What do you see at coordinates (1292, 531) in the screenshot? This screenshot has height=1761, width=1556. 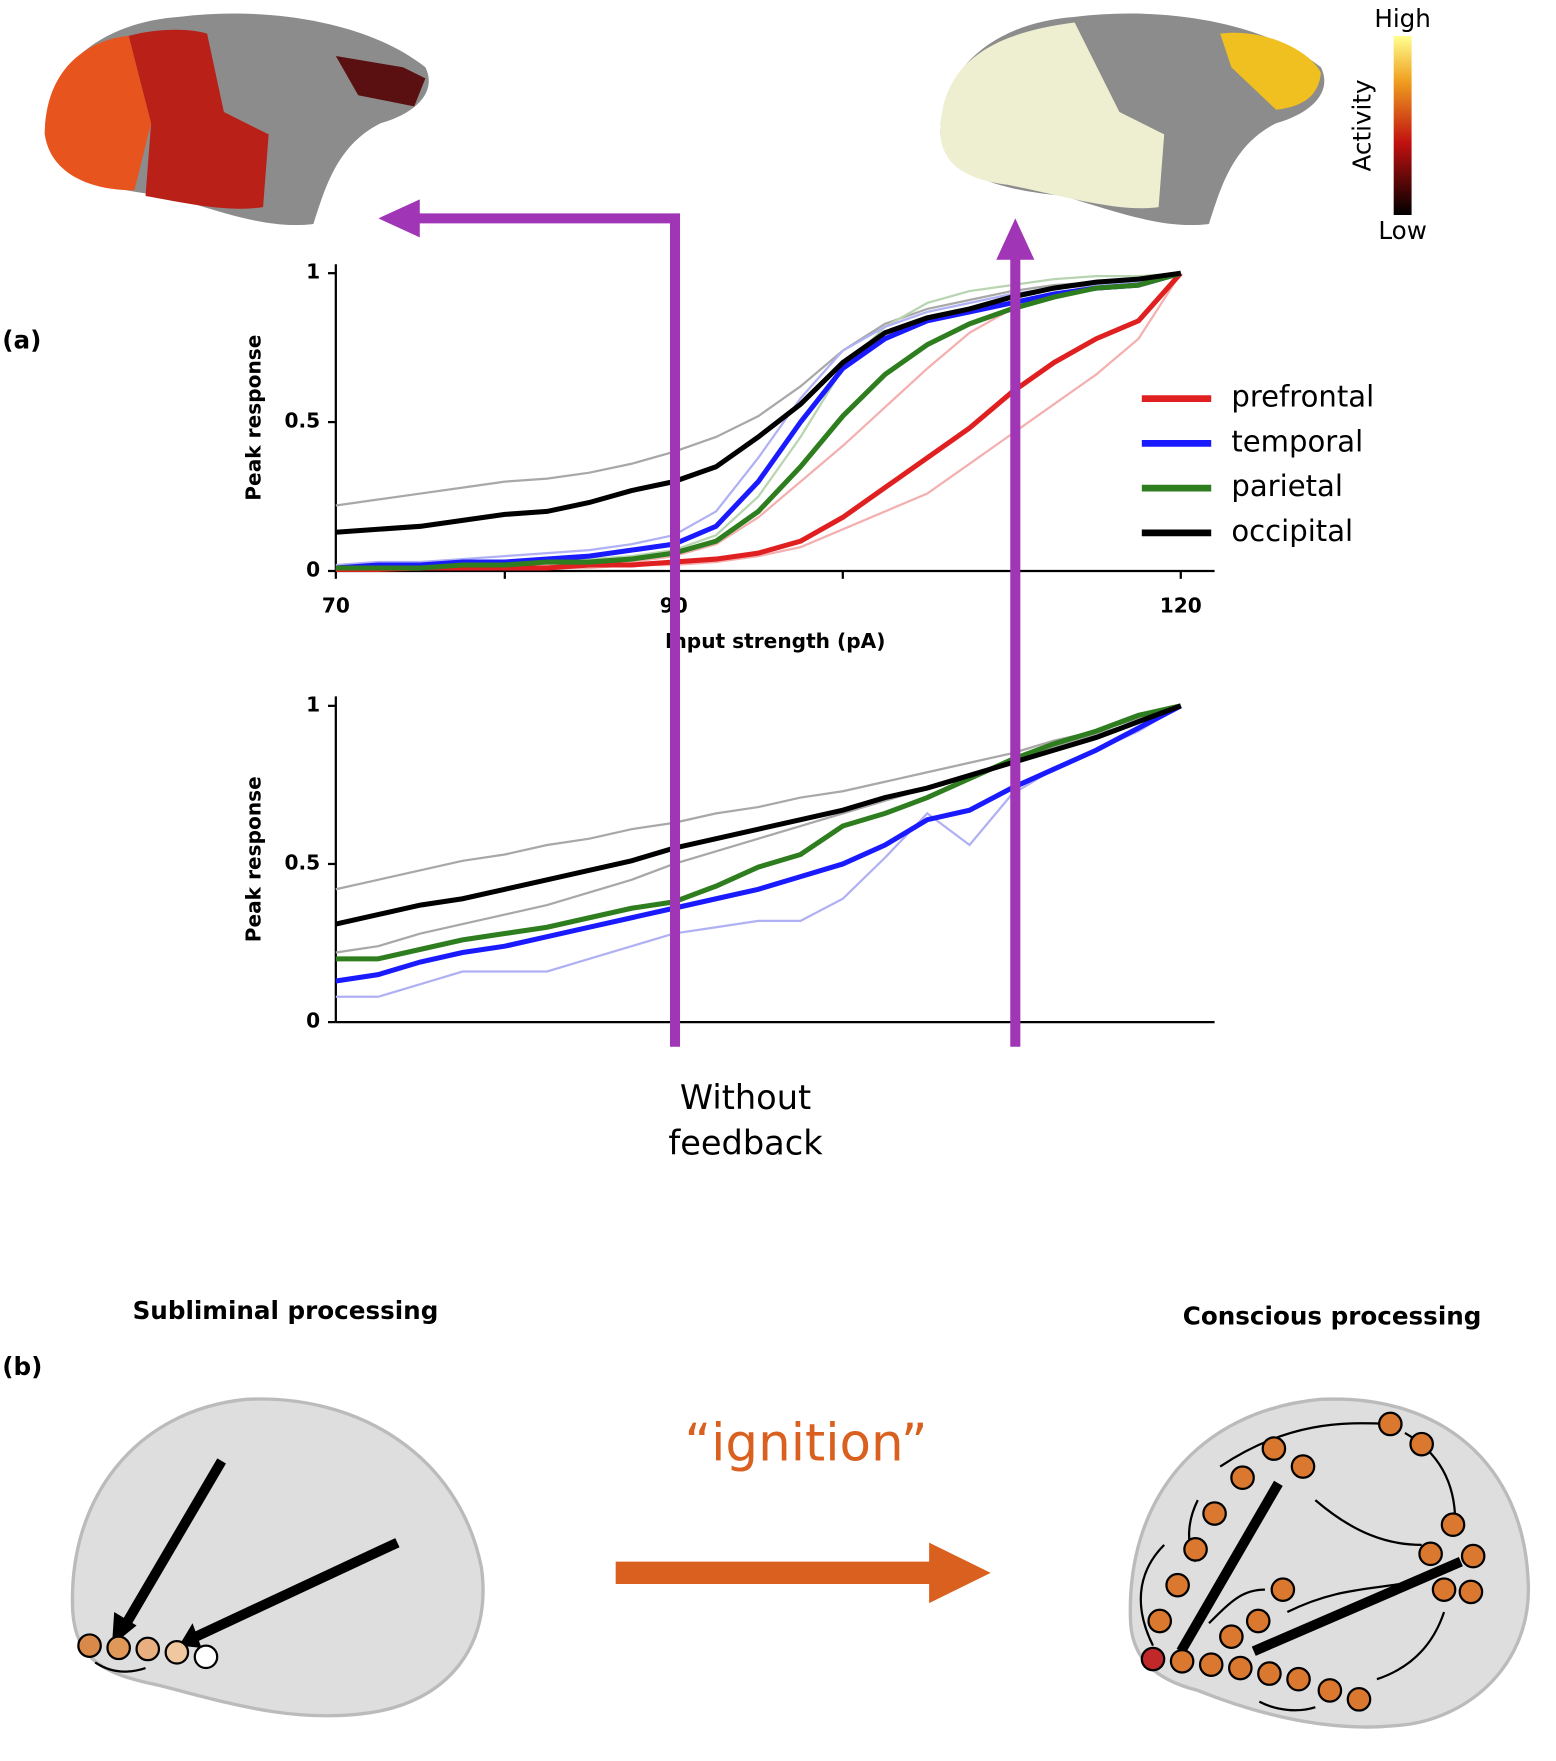 I see `legend-label: occipital` at bounding box center [1292, 531].